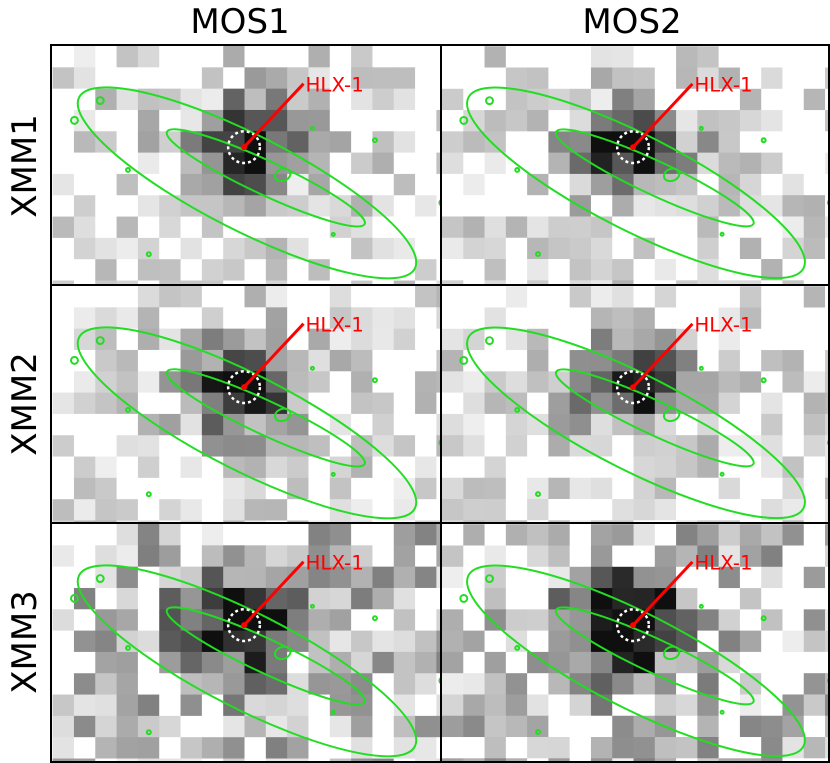  Describe the element at coordinates (25, 404) in the screenshot. I see `row-label-xmm2: XMM2` at that location.